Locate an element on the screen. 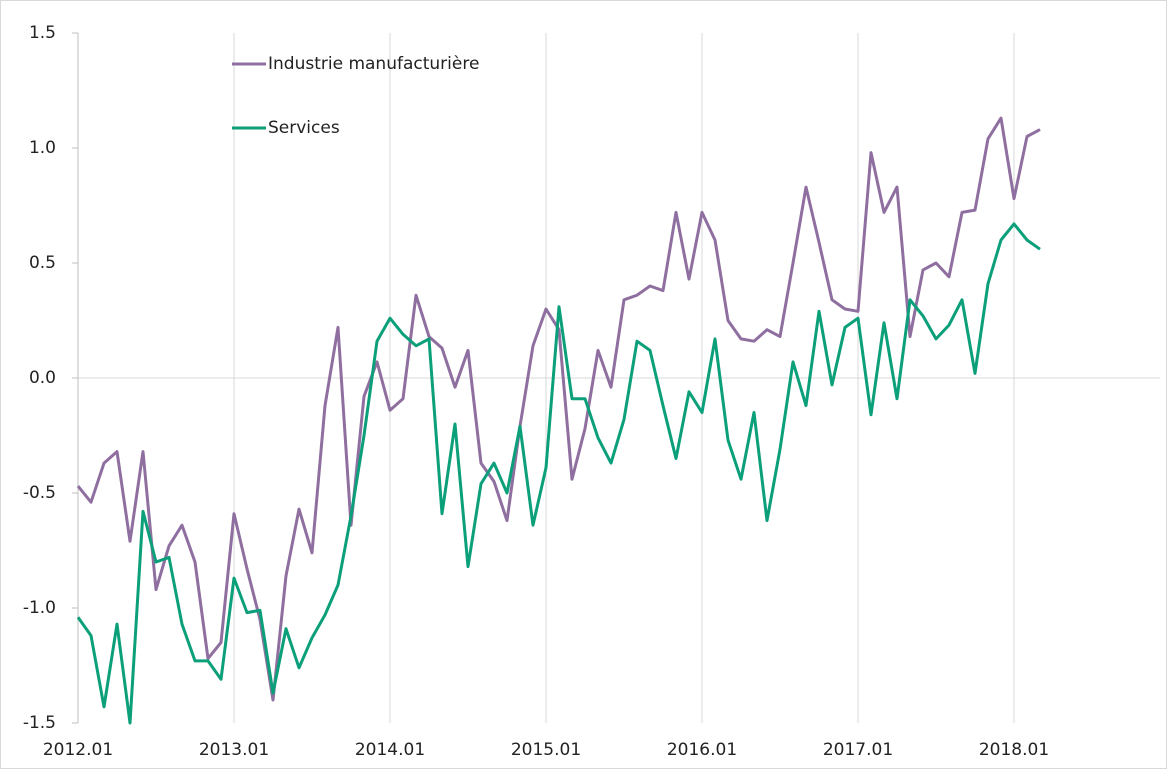  y-tick-label: 0.0 is located at coordinates (42, 378).